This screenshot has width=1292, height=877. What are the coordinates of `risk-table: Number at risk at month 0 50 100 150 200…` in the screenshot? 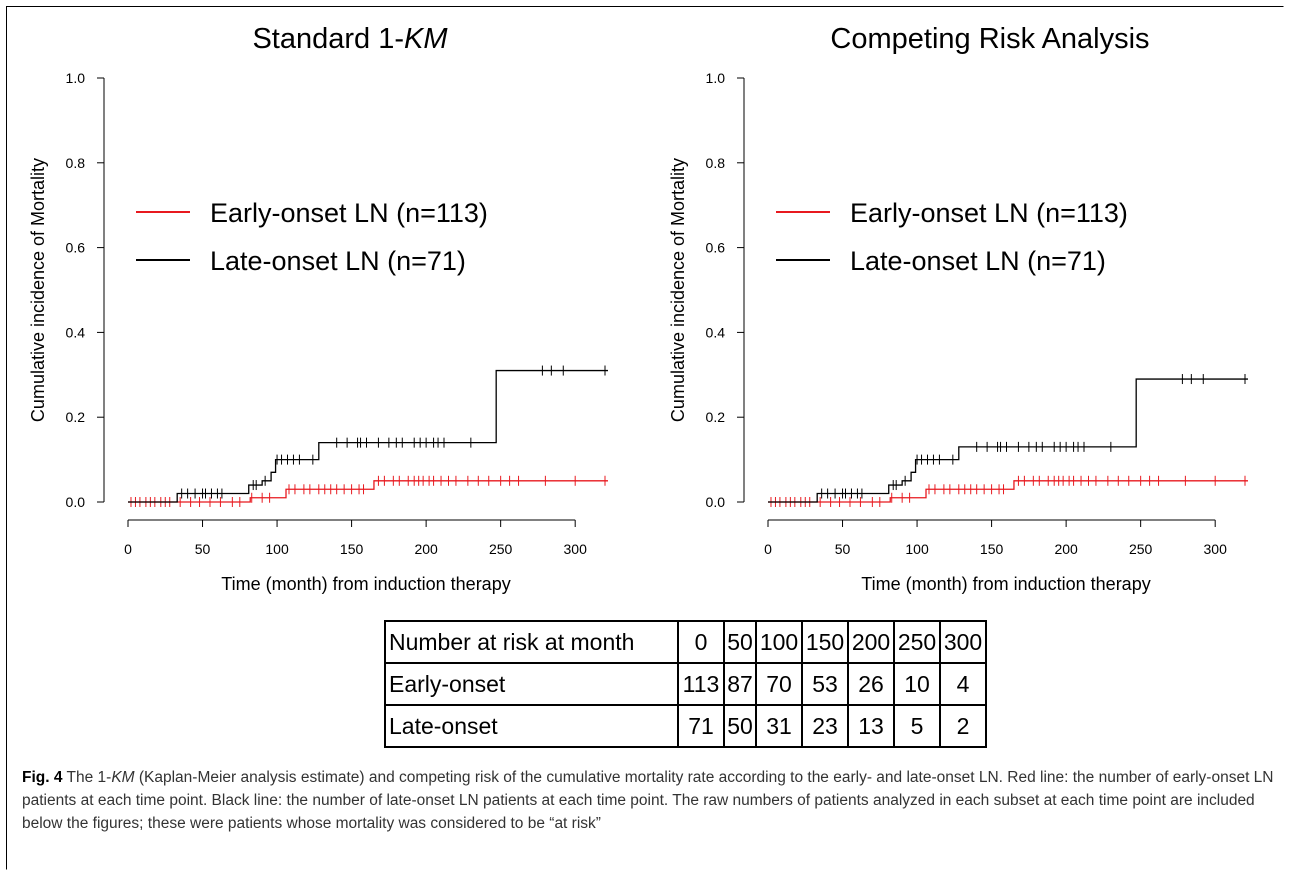 It's located at (685, 684).